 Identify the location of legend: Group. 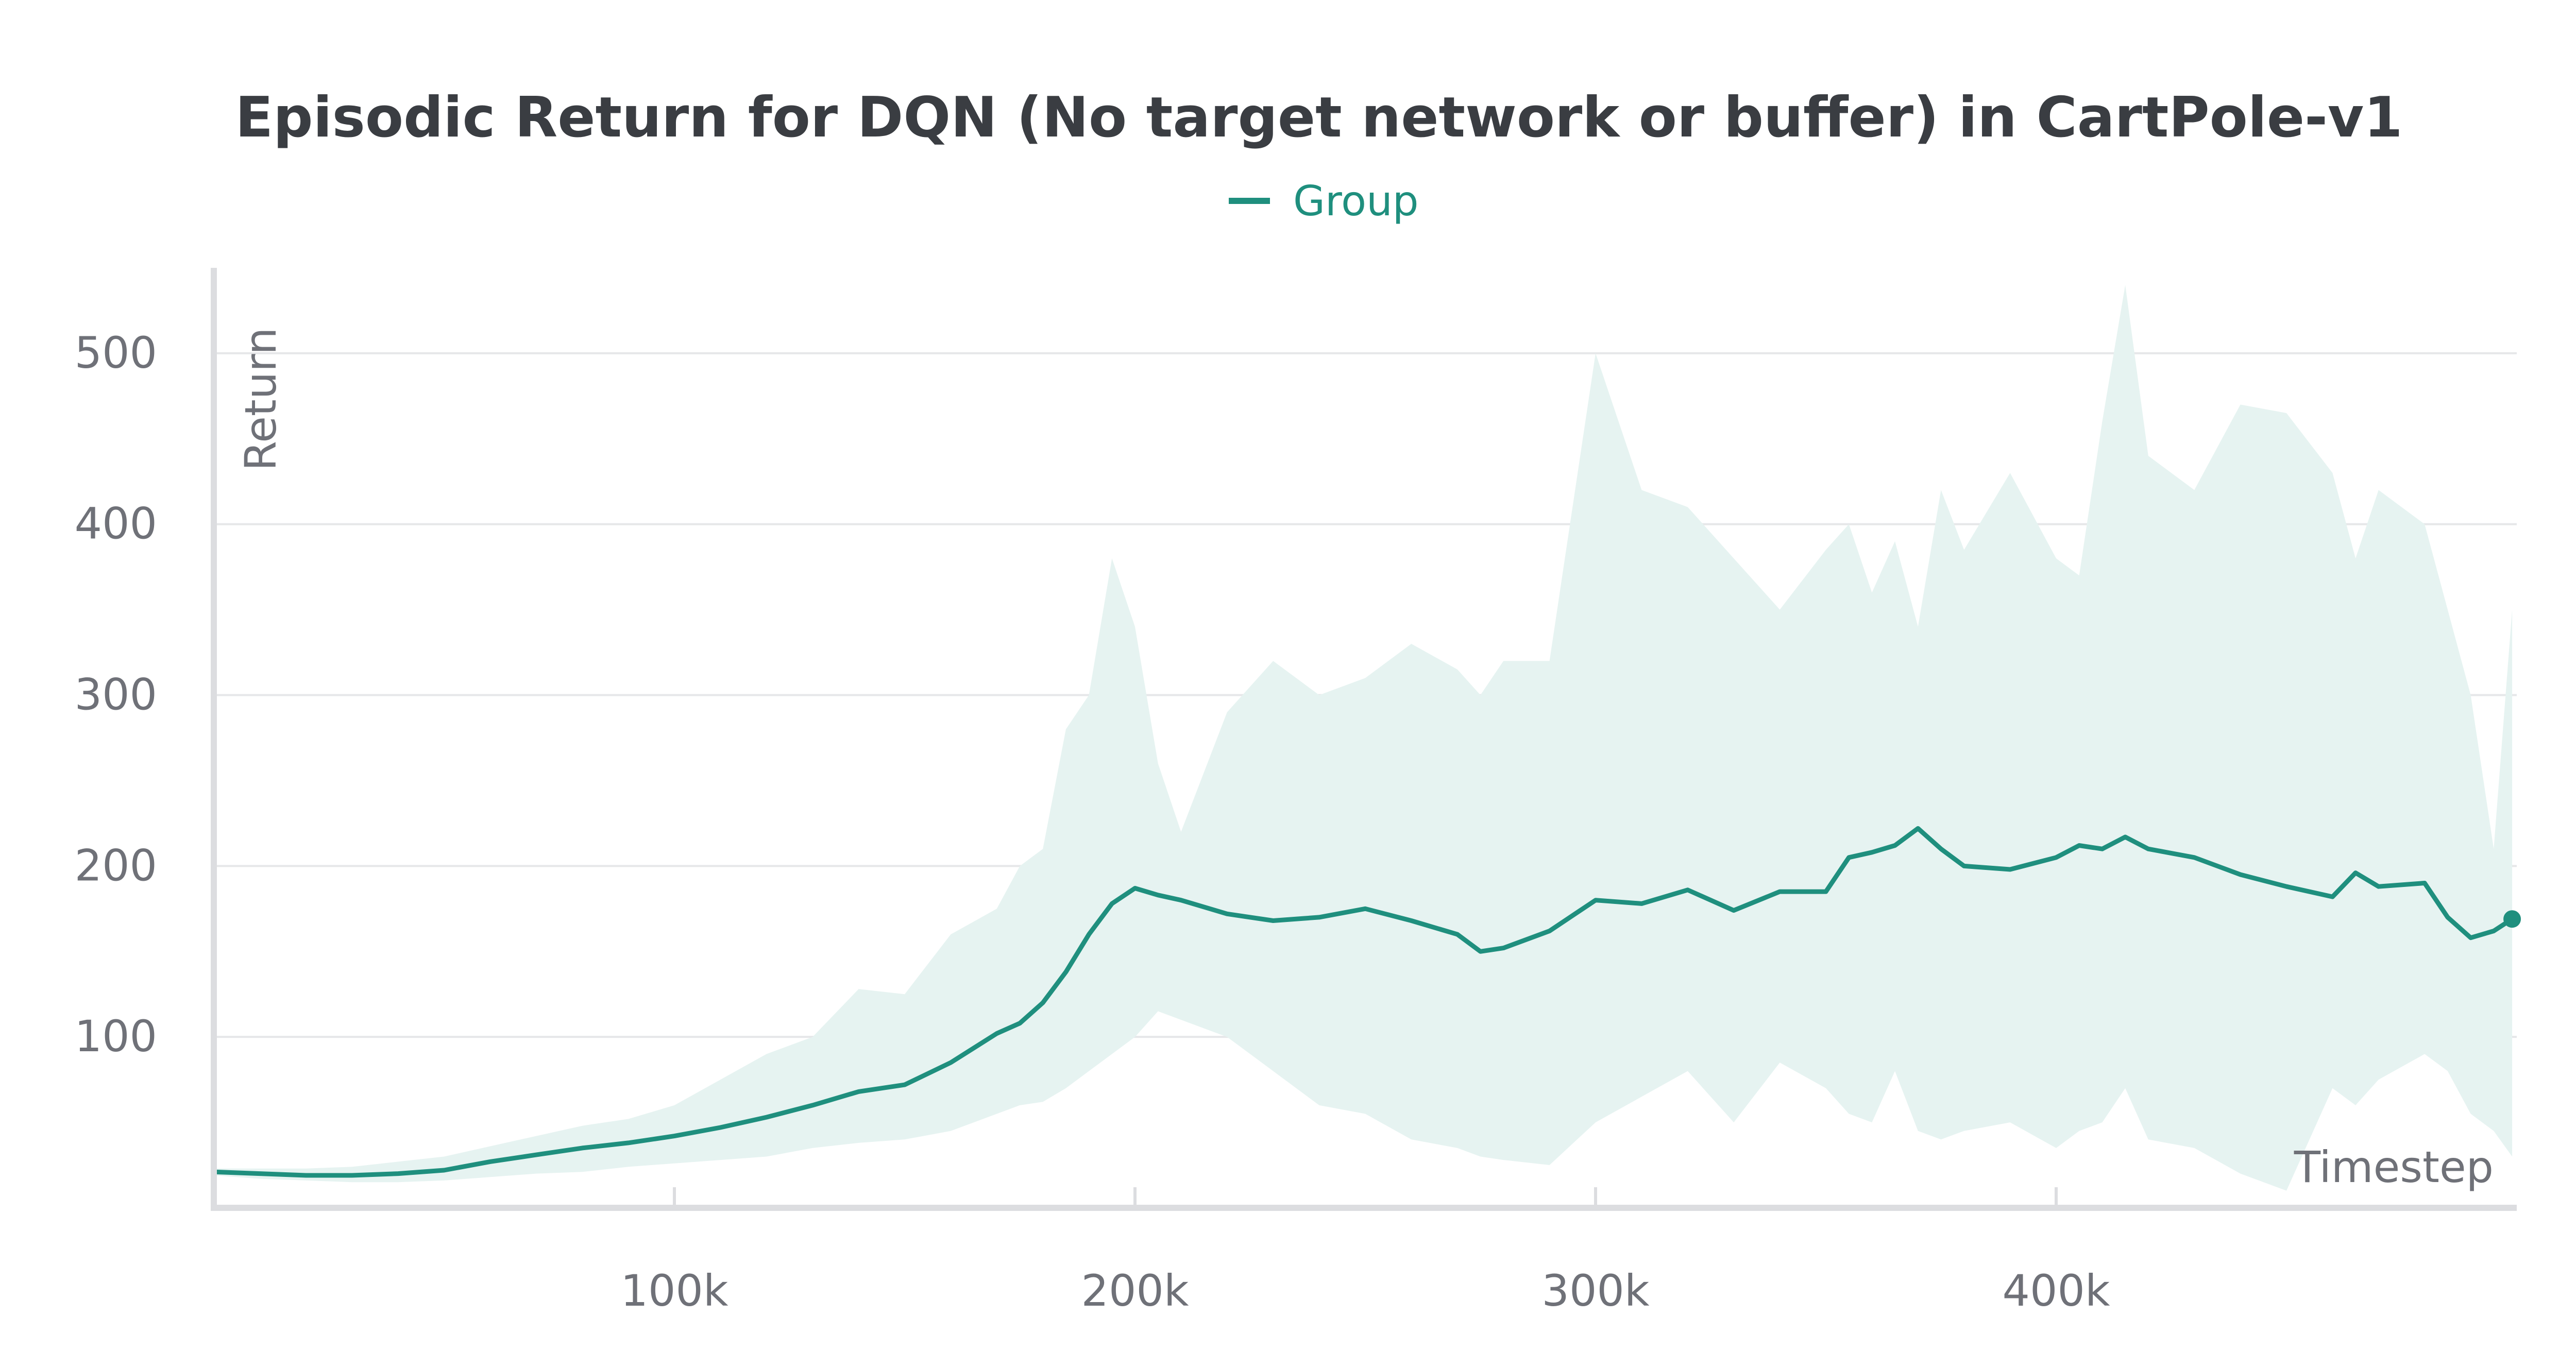
(1324, 201).